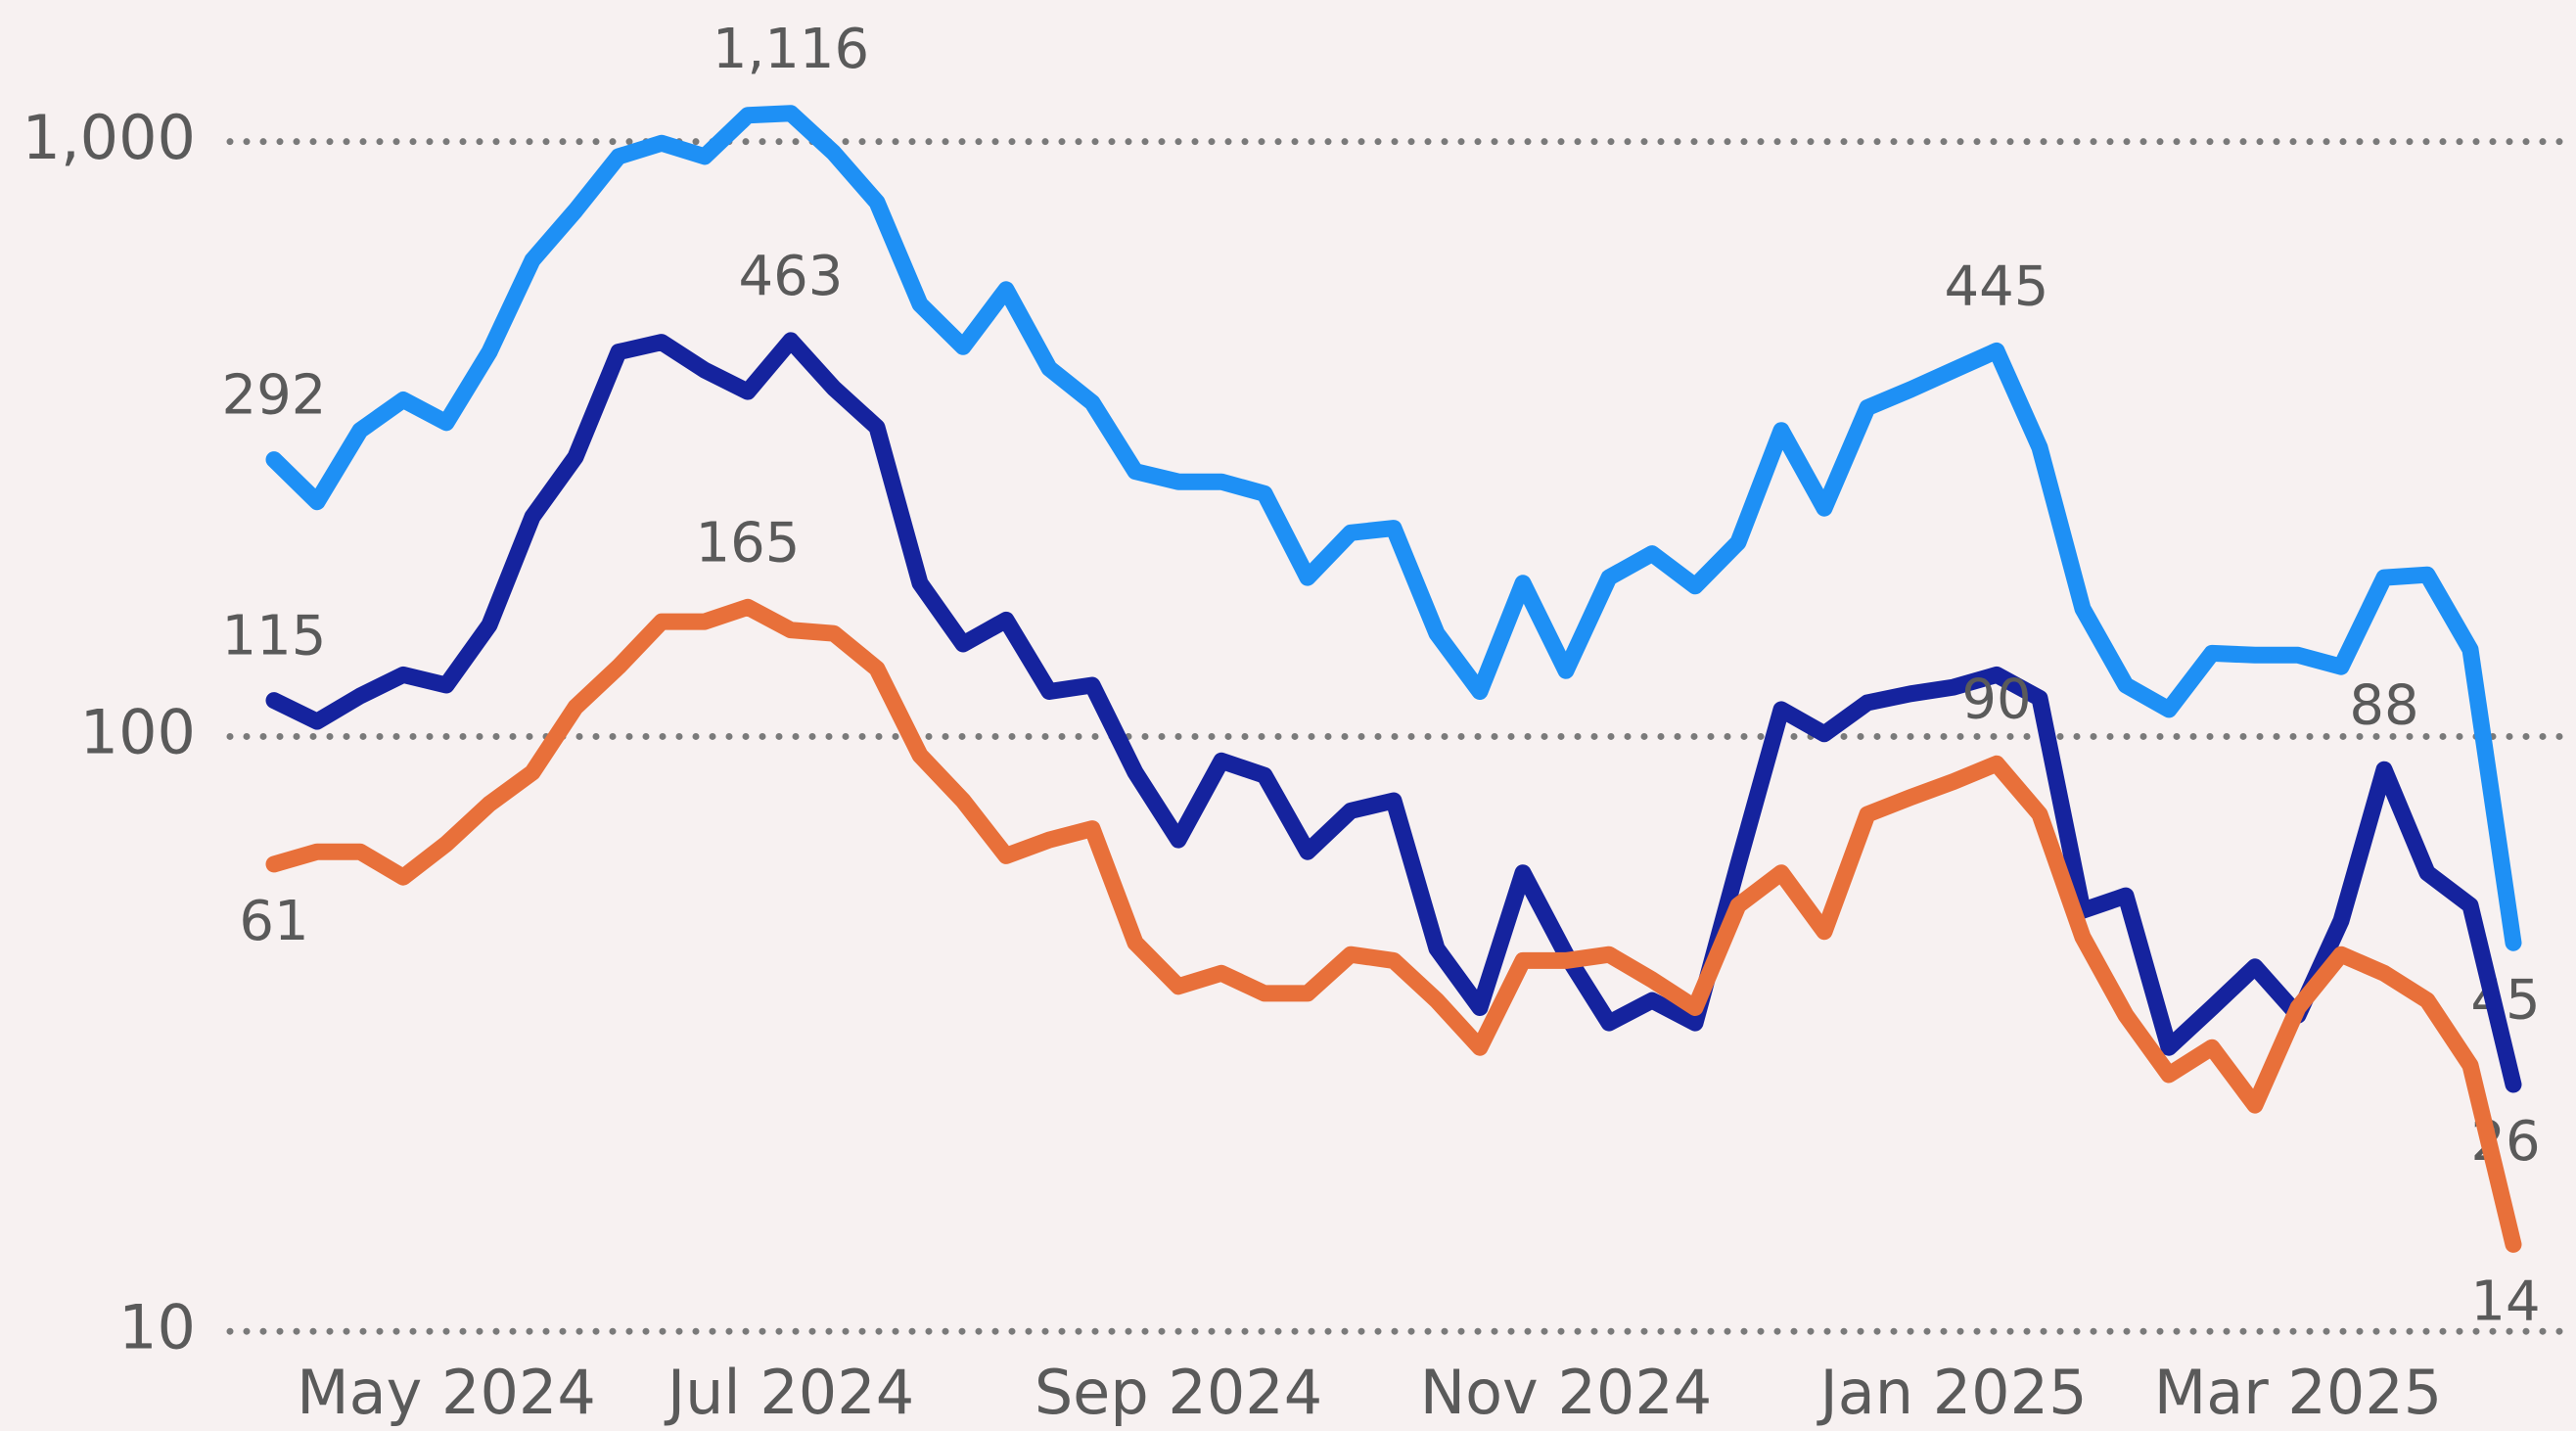 This screenshot has height=1431, width=2576. Describe the element at coordinates (2505, 1302) in the screenshot. I see `data-label: 14` at that location.